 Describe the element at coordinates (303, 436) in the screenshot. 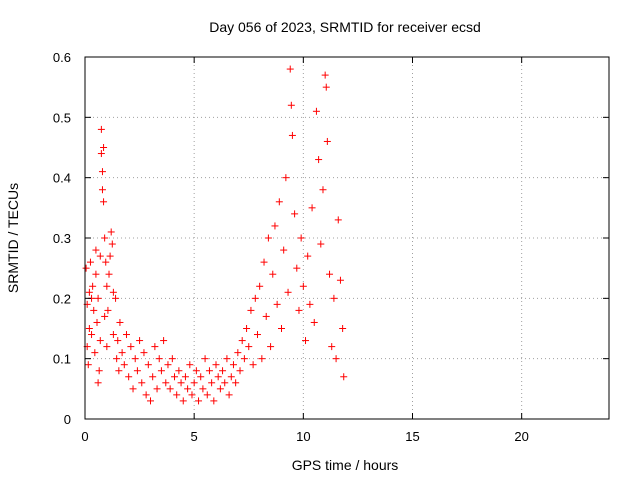

I see `x-tick-label: 10` at that location.